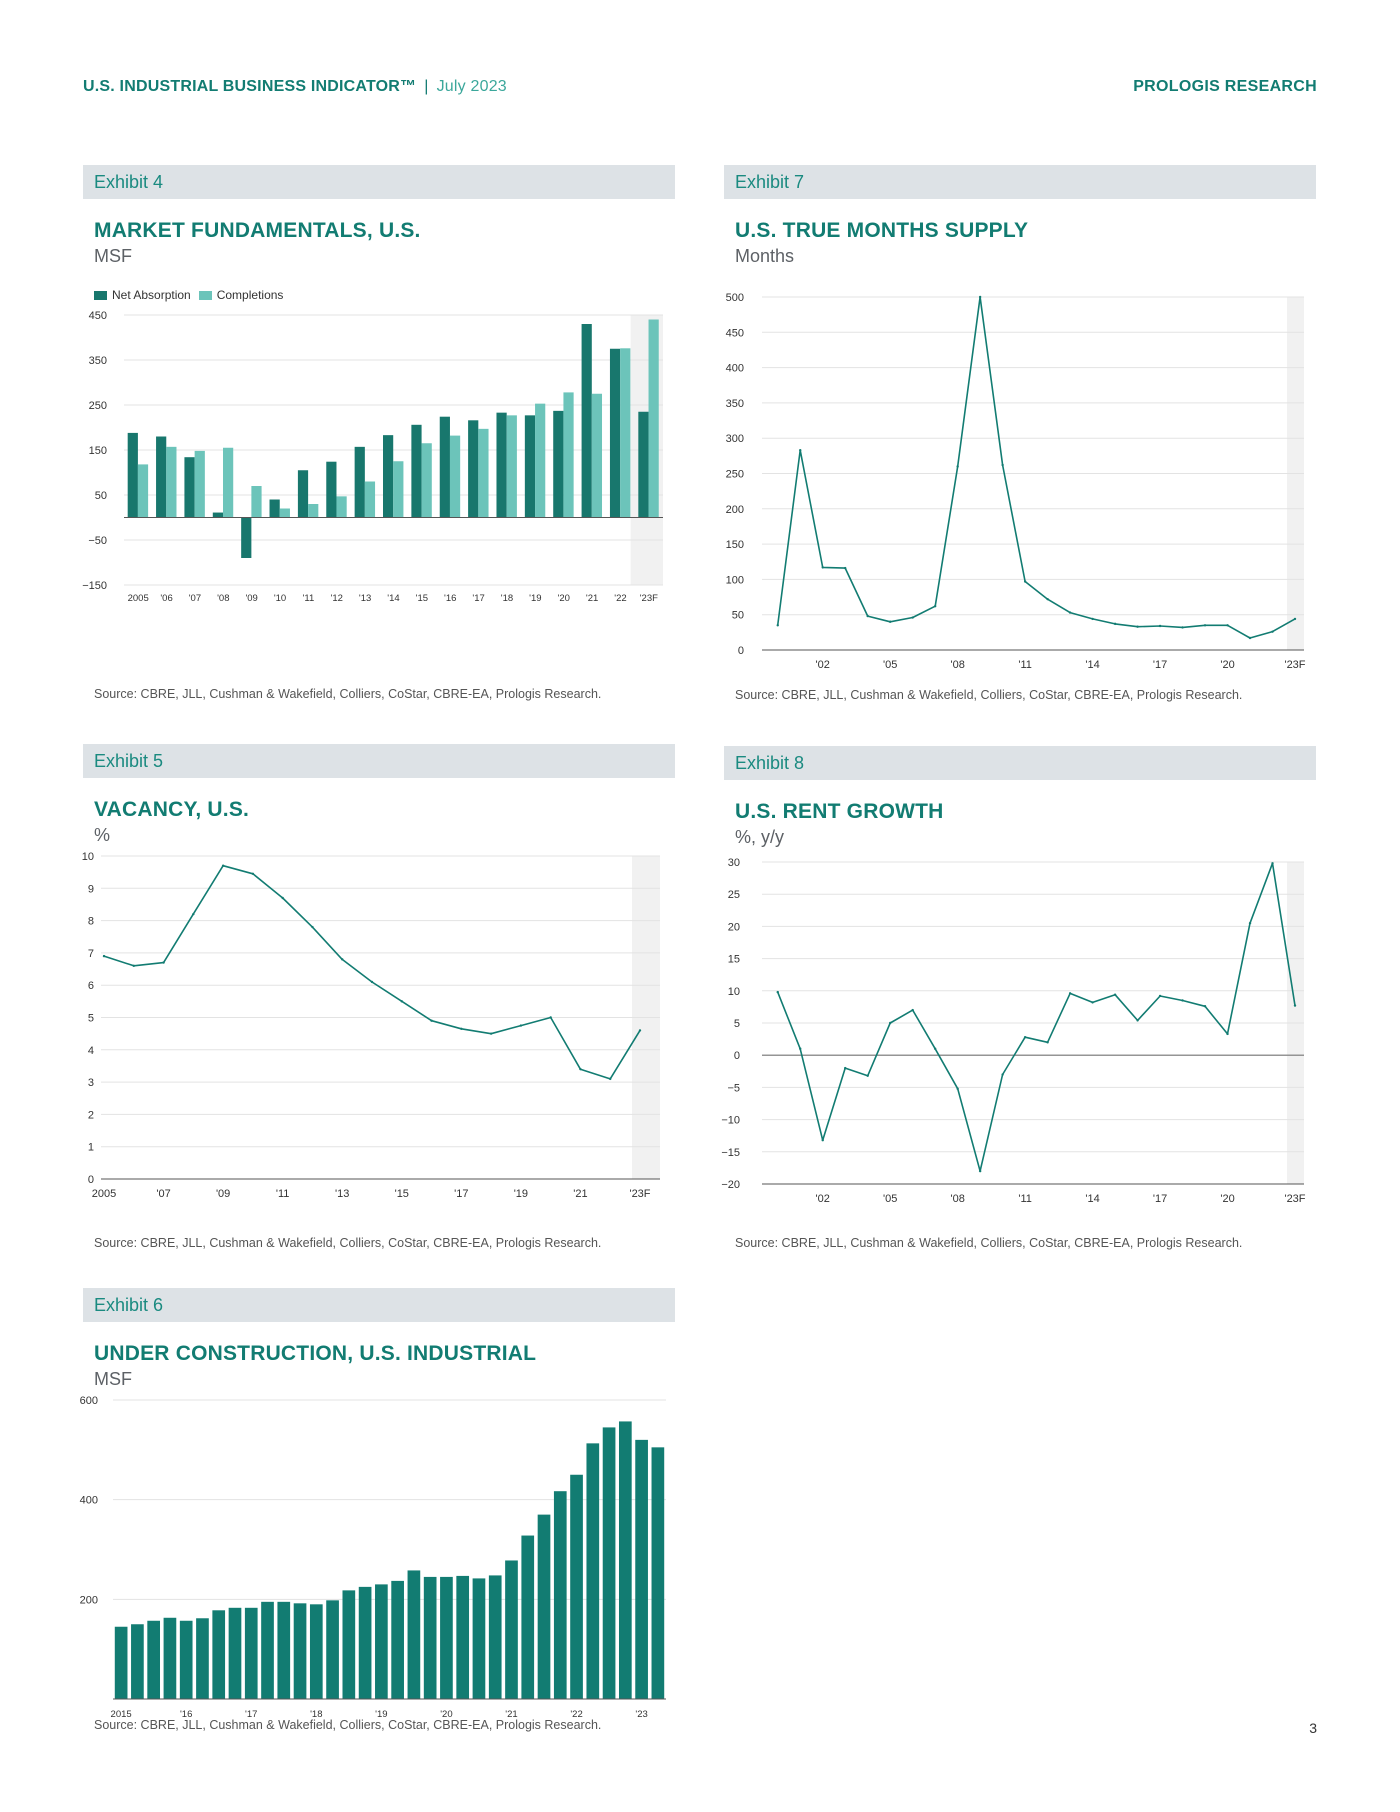  I want to click on y-tick-label: 50, so click(738, 616).